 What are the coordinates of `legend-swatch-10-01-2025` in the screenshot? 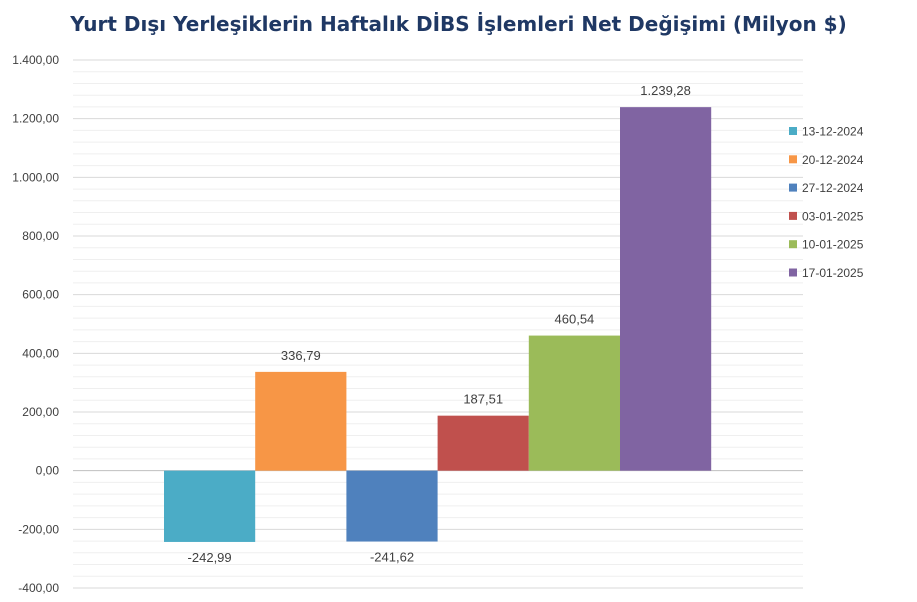 It's located at (793, 244).